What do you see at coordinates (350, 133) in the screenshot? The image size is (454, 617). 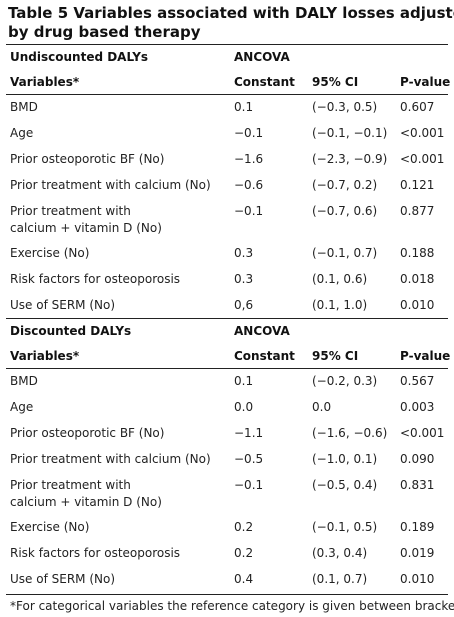 I see `cell: (−0.1, −0.1)` at bounding box center [350, 133].